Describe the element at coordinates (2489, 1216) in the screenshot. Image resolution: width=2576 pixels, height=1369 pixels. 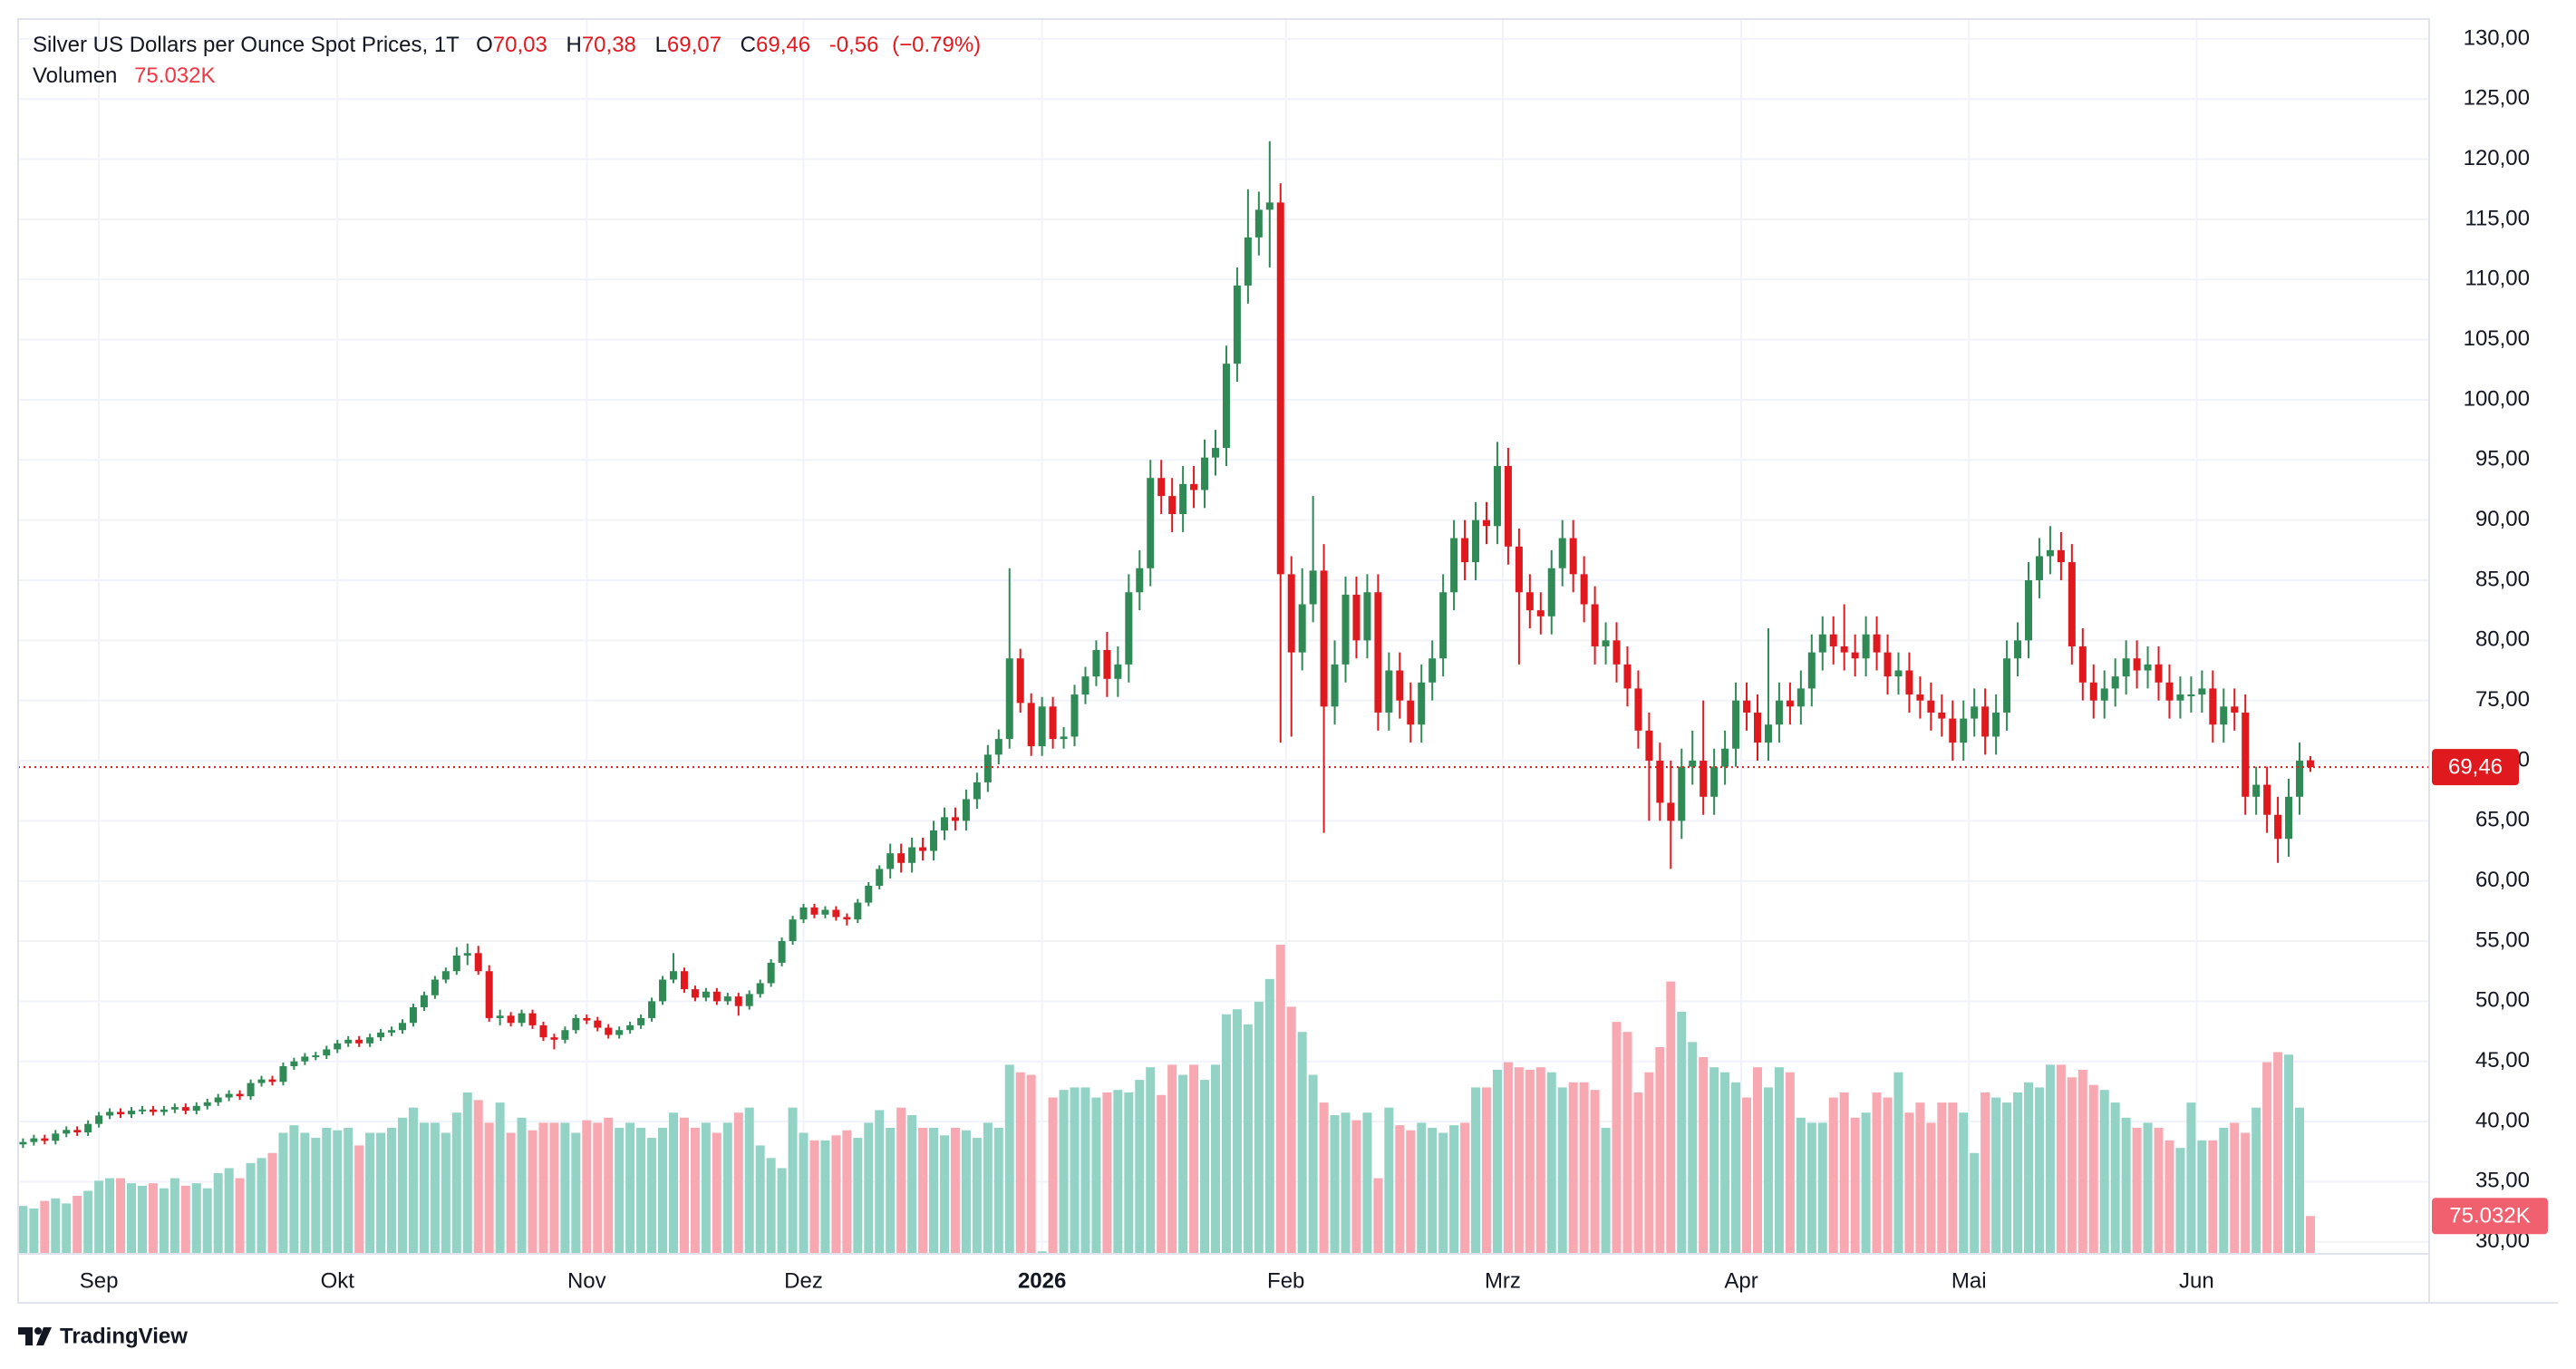
I see `last-volume-label: 75.032K` at that location.